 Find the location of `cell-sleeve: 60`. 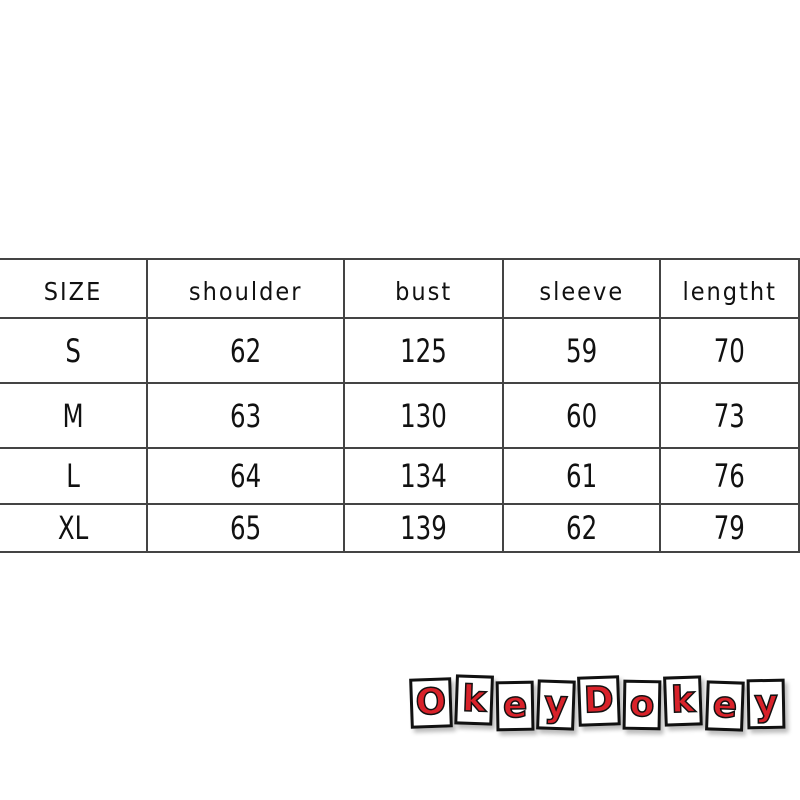

cell-sleeve: 60 is located at coordinates (582, 415).